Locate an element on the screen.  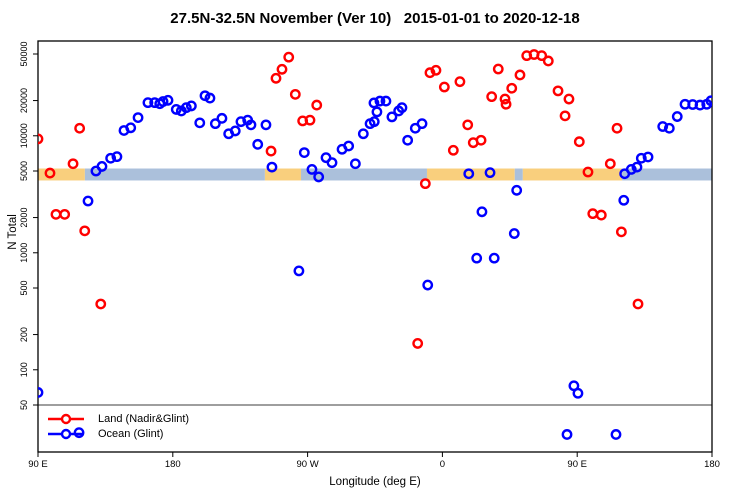
surface-type-band is located at coordinates (375, 174).